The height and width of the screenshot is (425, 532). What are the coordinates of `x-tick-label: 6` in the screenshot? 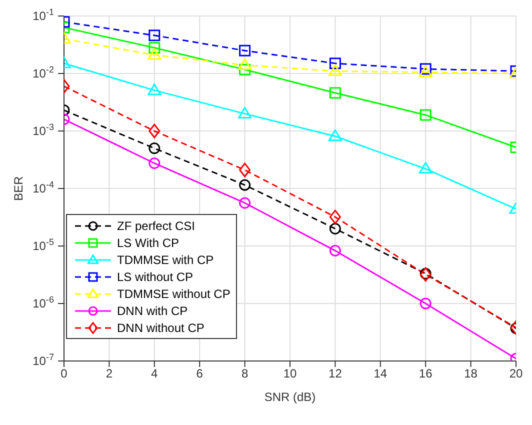 It's located at (200, 373).